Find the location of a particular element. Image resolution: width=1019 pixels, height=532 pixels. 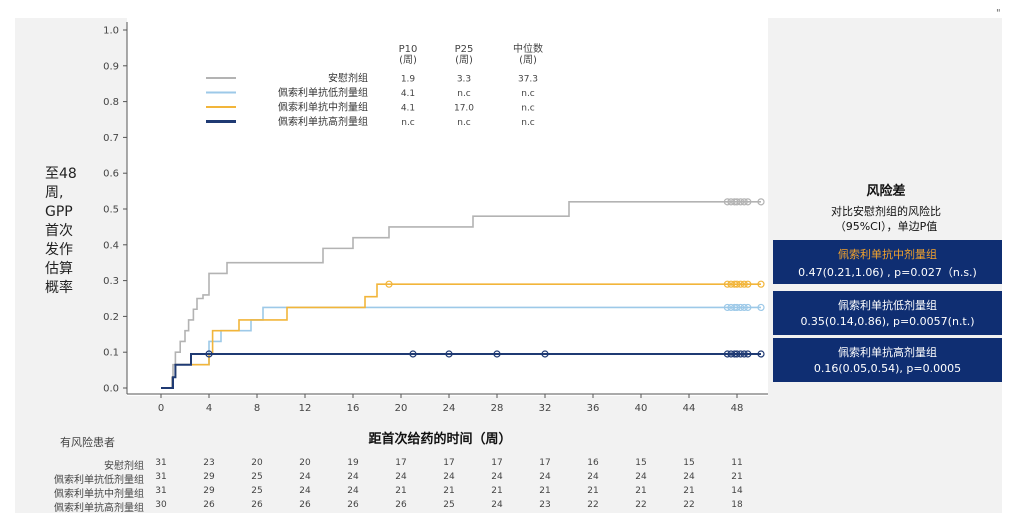

x-tick-label: 0 is located at coordinates (161, 408).